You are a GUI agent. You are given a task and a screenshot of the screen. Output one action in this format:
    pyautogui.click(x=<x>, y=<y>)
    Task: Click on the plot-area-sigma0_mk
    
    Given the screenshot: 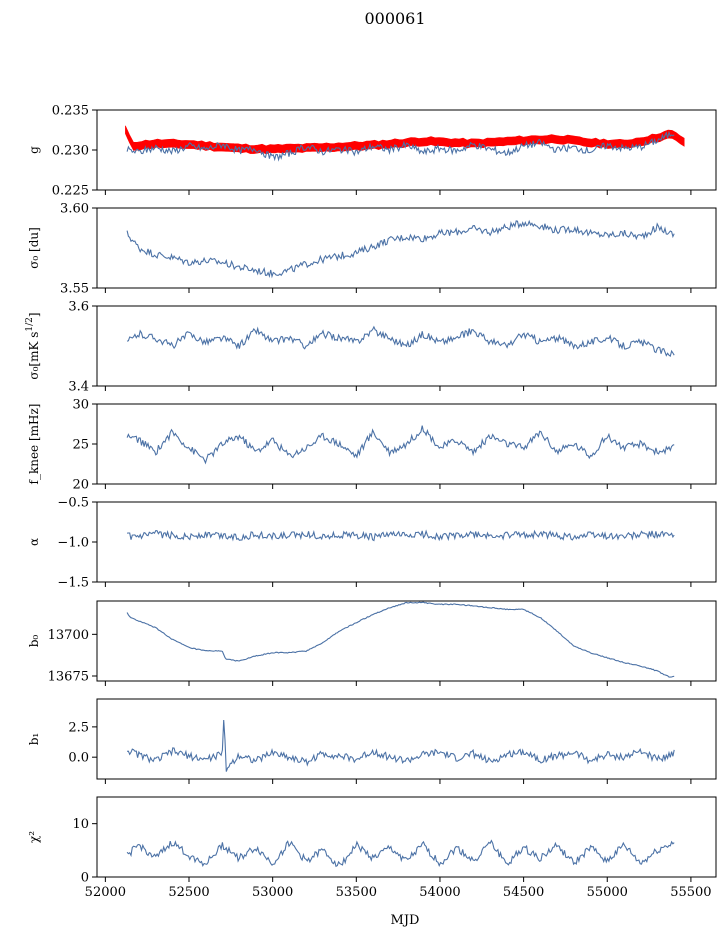 What is the action you would take?
    pyautogui.click(x=400, y=341)
    